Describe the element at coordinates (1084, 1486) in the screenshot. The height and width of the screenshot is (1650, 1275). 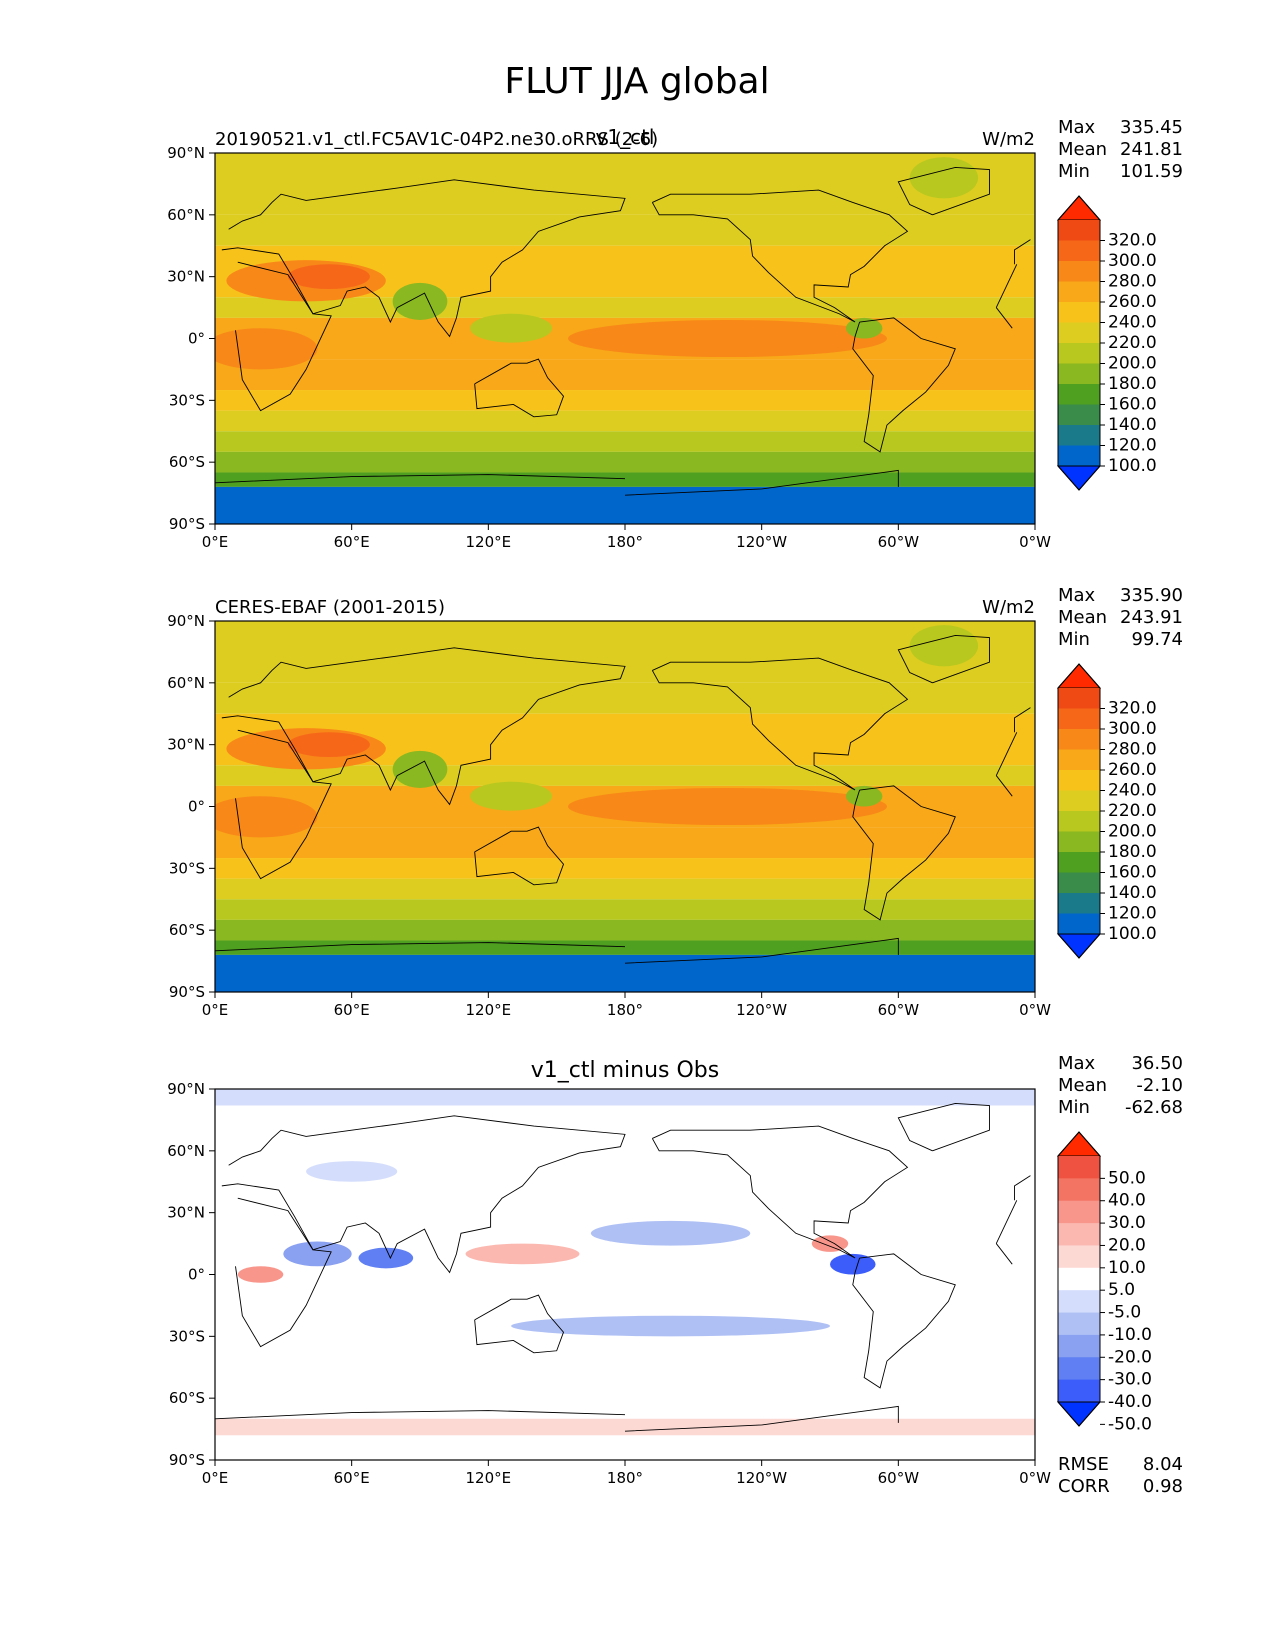
I see `corr-label: CORR` at that location.